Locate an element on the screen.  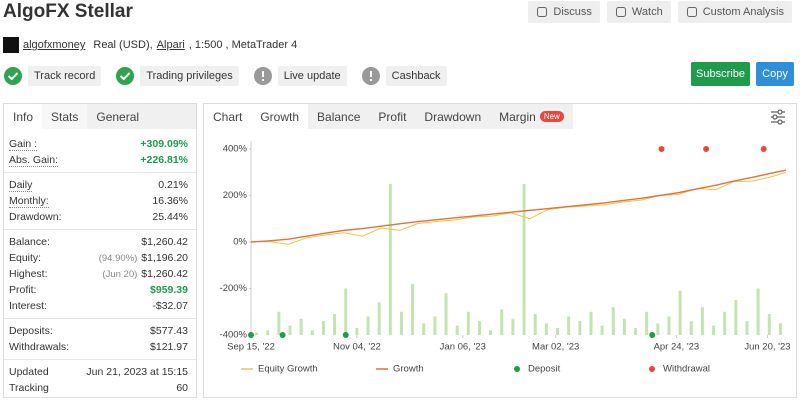
chart-tab: Chart is located at coordinates (228, 116).